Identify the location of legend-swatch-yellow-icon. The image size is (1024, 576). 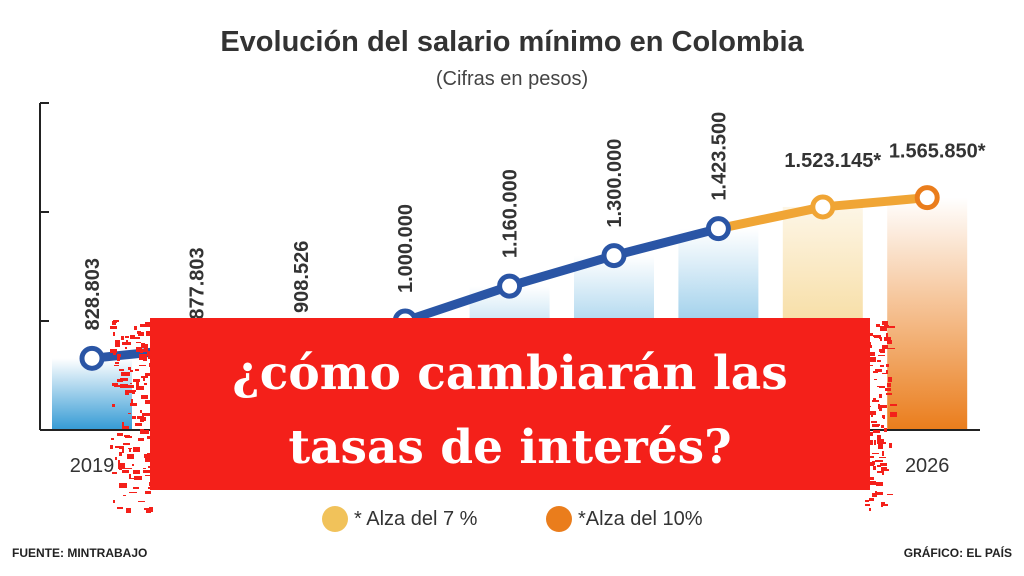
(335, 519).